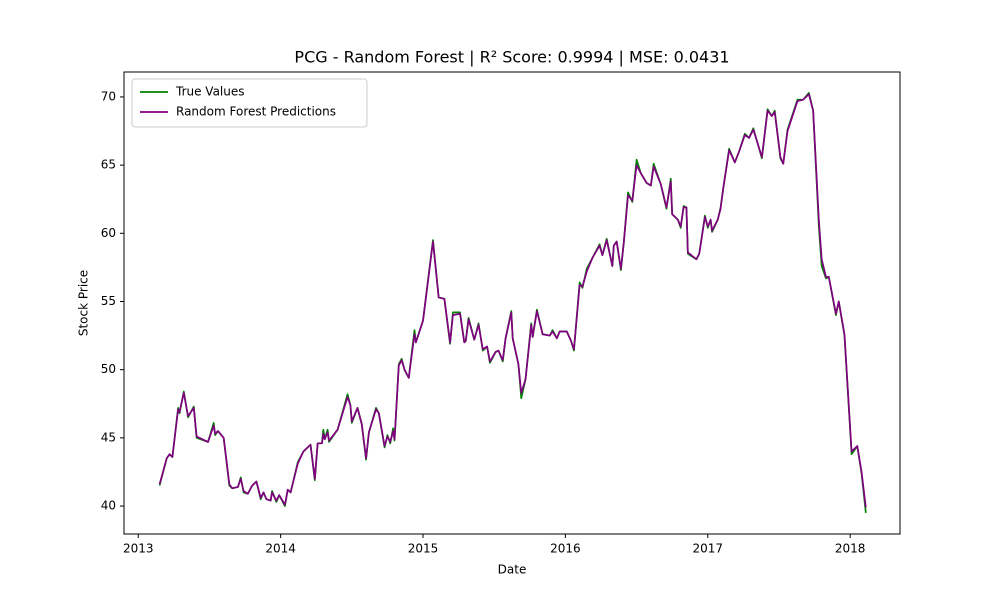 The height and width of the screenshot is (600, 1000). I want to click on x-tick-label: 2018, so click(850, 549).